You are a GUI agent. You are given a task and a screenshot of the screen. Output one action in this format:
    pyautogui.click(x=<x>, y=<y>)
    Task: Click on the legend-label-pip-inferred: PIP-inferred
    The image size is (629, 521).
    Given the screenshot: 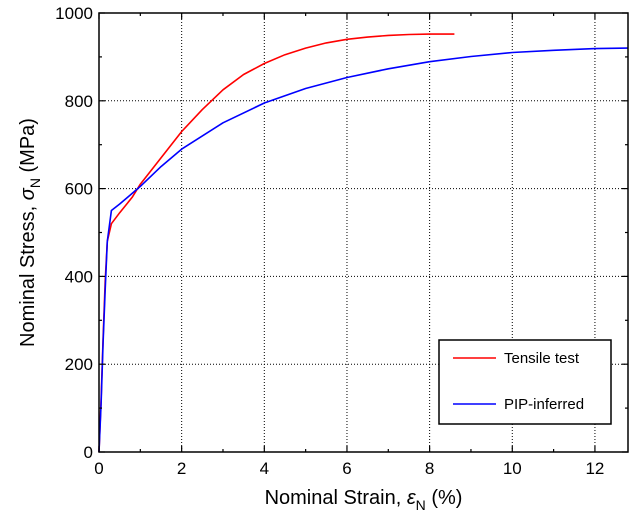 What is the action you would take?
    pyautogui.click(x=544, y=404)
    